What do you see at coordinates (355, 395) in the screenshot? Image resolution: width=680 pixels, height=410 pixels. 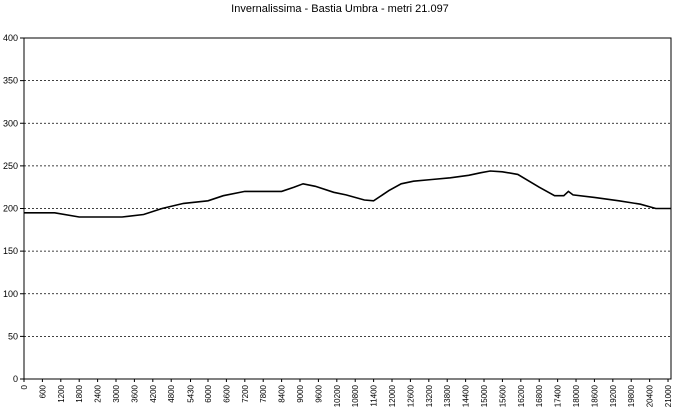 I see `x-tick-label-10800: 10800` at bounding box center [355, 395].